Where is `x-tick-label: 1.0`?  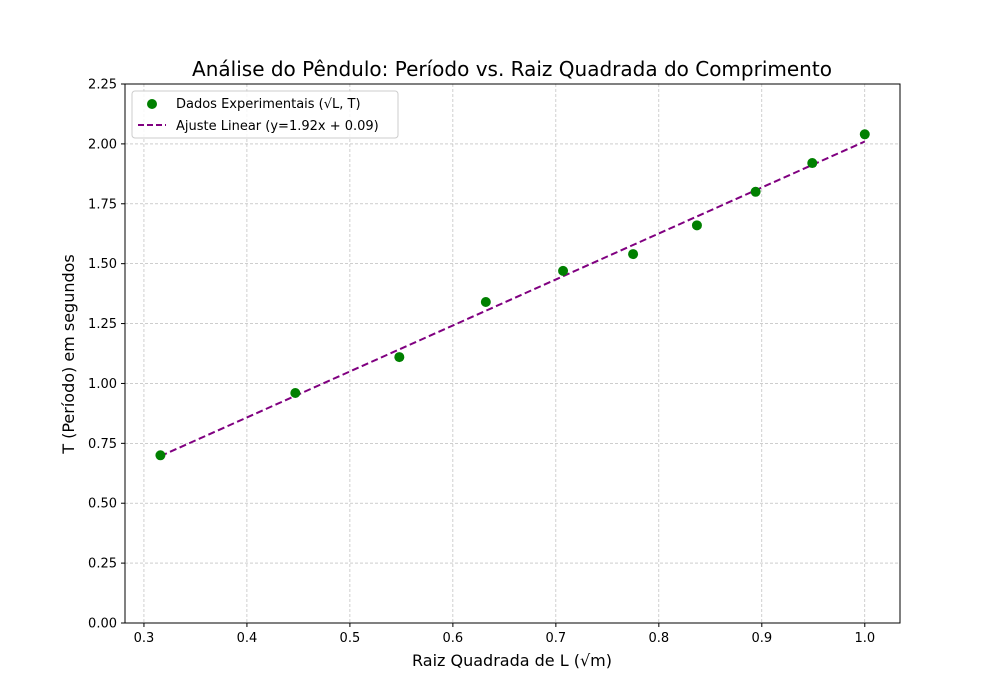
x-tick-label: 1.0 is located at coordinates (864, 638).